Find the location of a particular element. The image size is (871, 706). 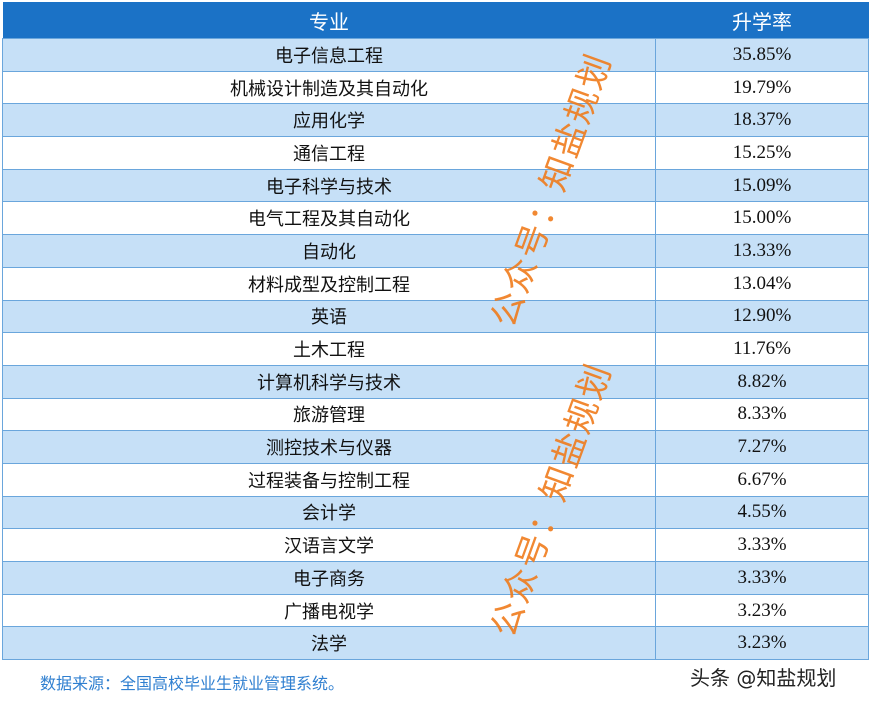

major-cell: 测控技术与仪器 is located at coordinates (329, 447).